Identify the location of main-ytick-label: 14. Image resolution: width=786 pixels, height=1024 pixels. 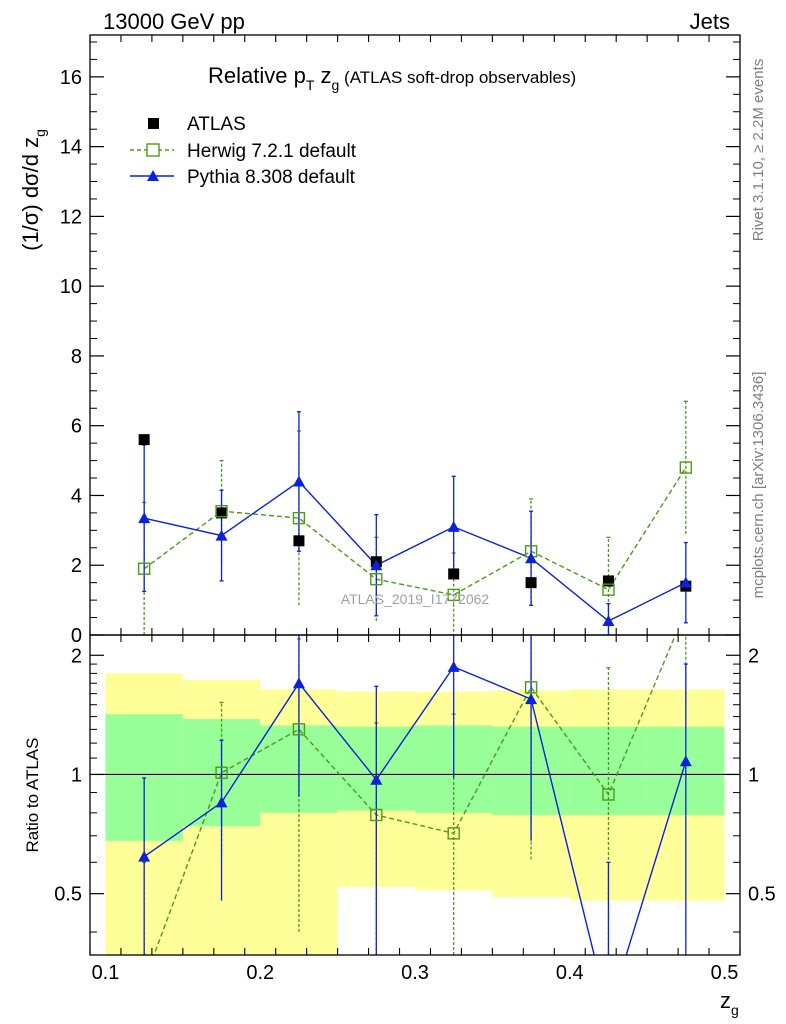
(71, 148).